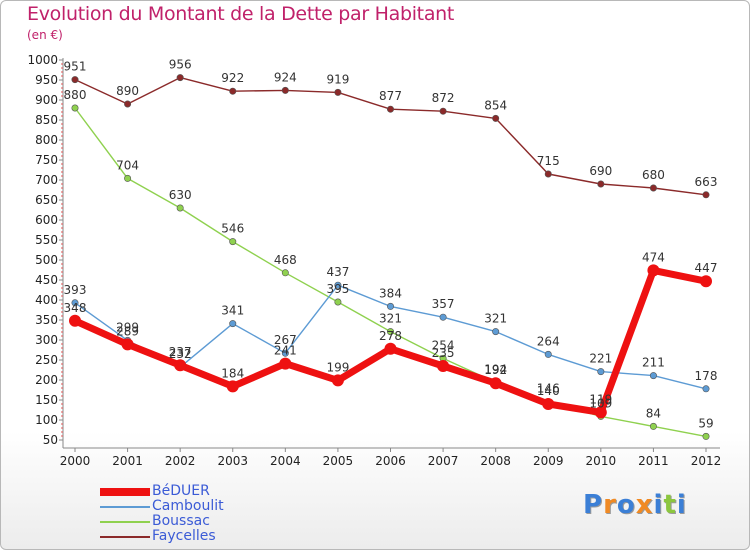  Describe the element at coordinates (125, 522) in the screenshot. I see `legend-swatch-boussac` at that location.